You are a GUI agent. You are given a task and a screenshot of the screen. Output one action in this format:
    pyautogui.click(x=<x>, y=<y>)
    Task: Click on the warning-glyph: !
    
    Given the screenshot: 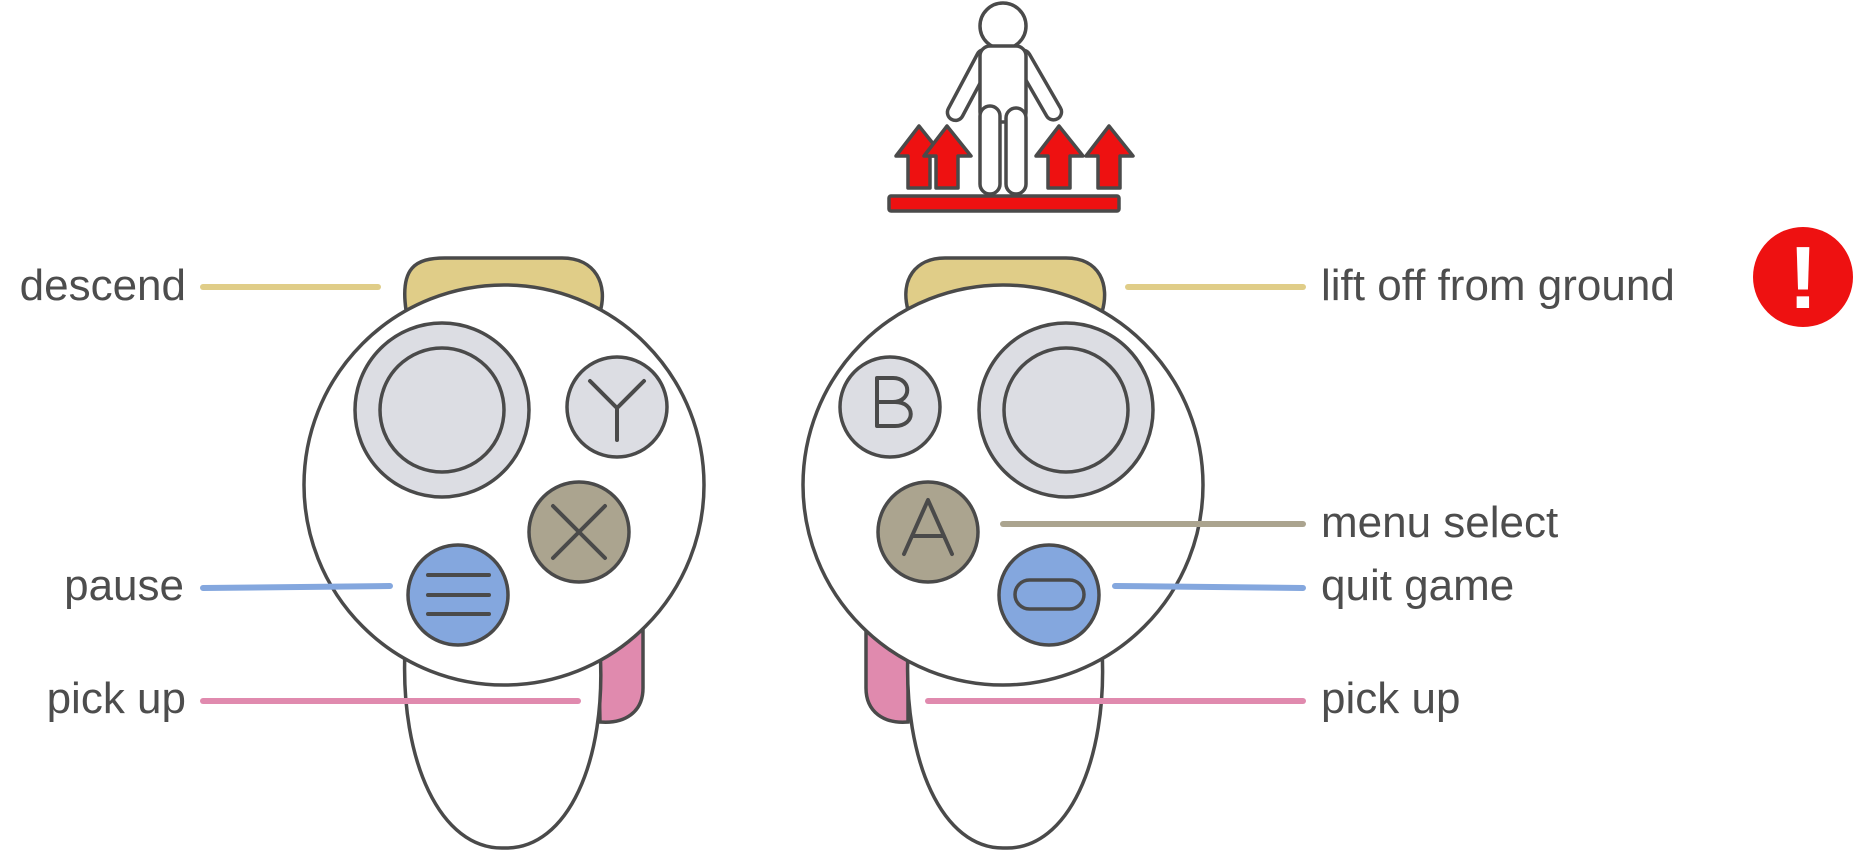 What is the action you would take?
    pyautogui.click(x=1802, y=277)
    